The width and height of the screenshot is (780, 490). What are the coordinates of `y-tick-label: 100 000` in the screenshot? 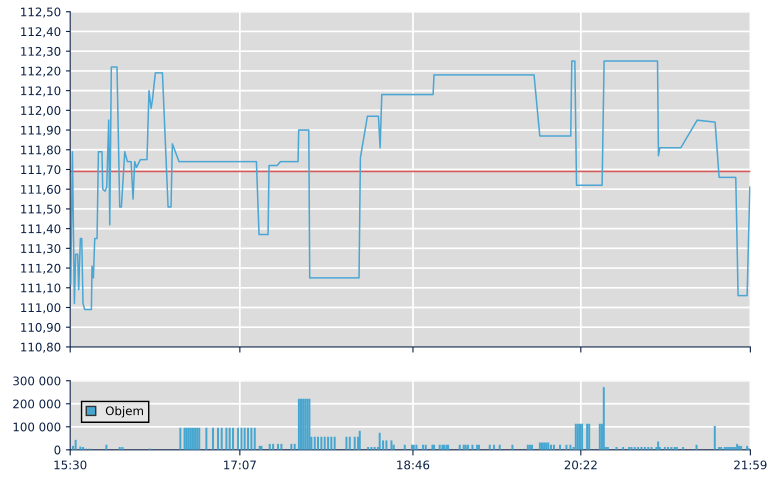 It's located at (37, 427).